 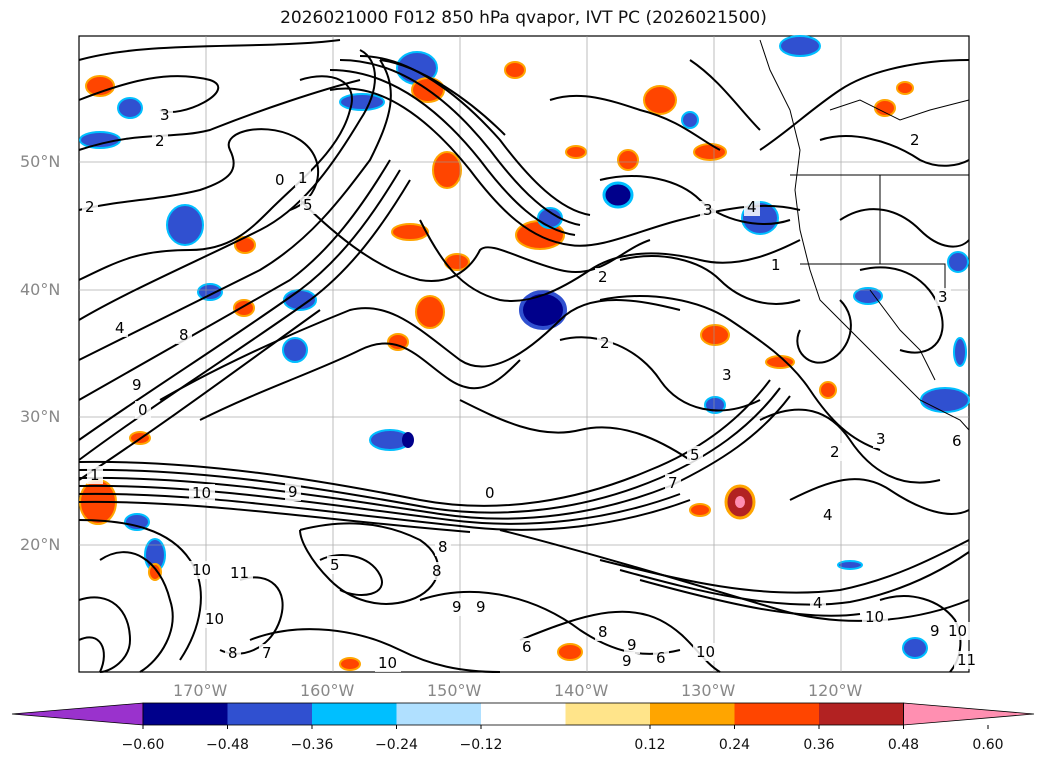 What do you see at coordinates (988, 745) in the screenshot?
I see `colorbar-tick-label: 0.60` at bounding box center [988, 745].